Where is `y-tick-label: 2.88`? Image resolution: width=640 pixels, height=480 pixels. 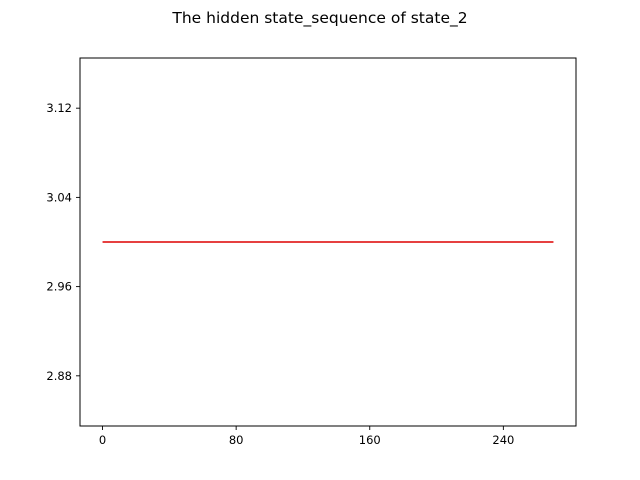
y-tick-label: 2.88 is located at coordinates (59, 376).